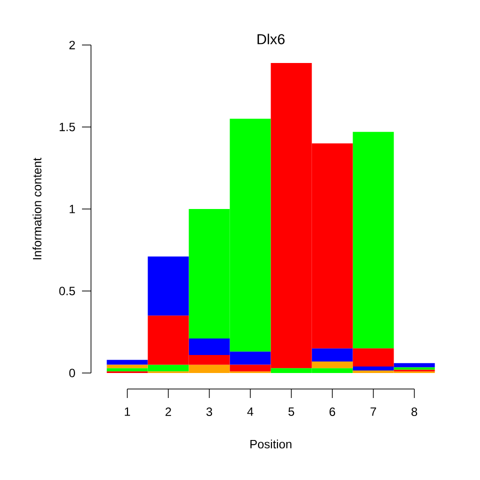 This screenshot has height=480, width=480. What do you see at coordinates (271, 39) in the screenshot?
I see `chart-title: Dlx6` at bounding box center [271, 39].